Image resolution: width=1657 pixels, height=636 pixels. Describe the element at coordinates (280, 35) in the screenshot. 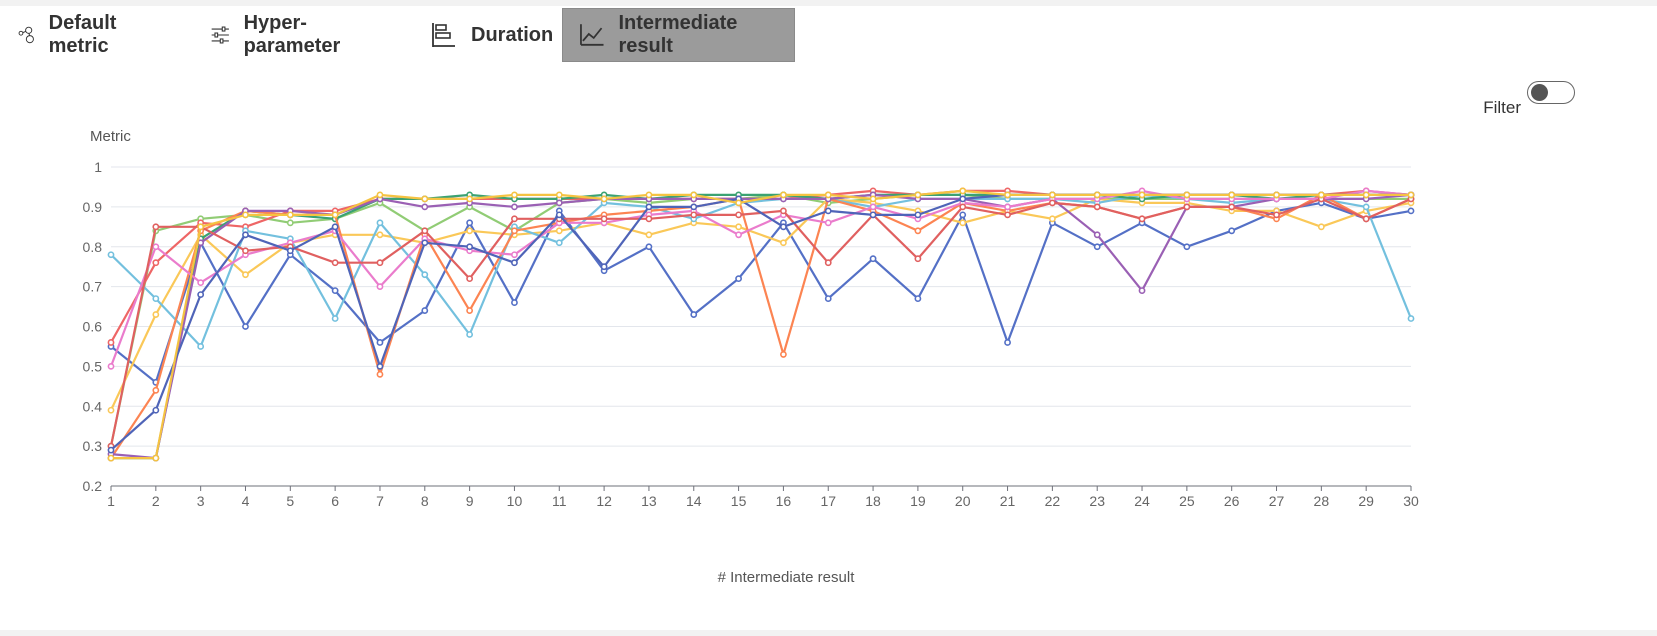

I see `tab-hyper-parameter: Hyper-parameter` at that location.